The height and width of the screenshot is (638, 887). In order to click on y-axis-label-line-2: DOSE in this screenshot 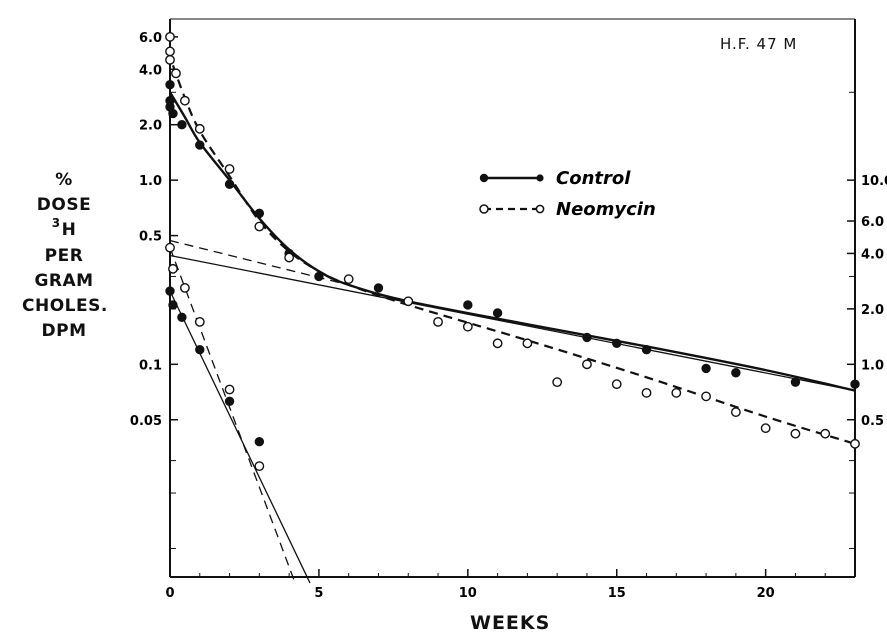, I will do `click(64, 205)`.